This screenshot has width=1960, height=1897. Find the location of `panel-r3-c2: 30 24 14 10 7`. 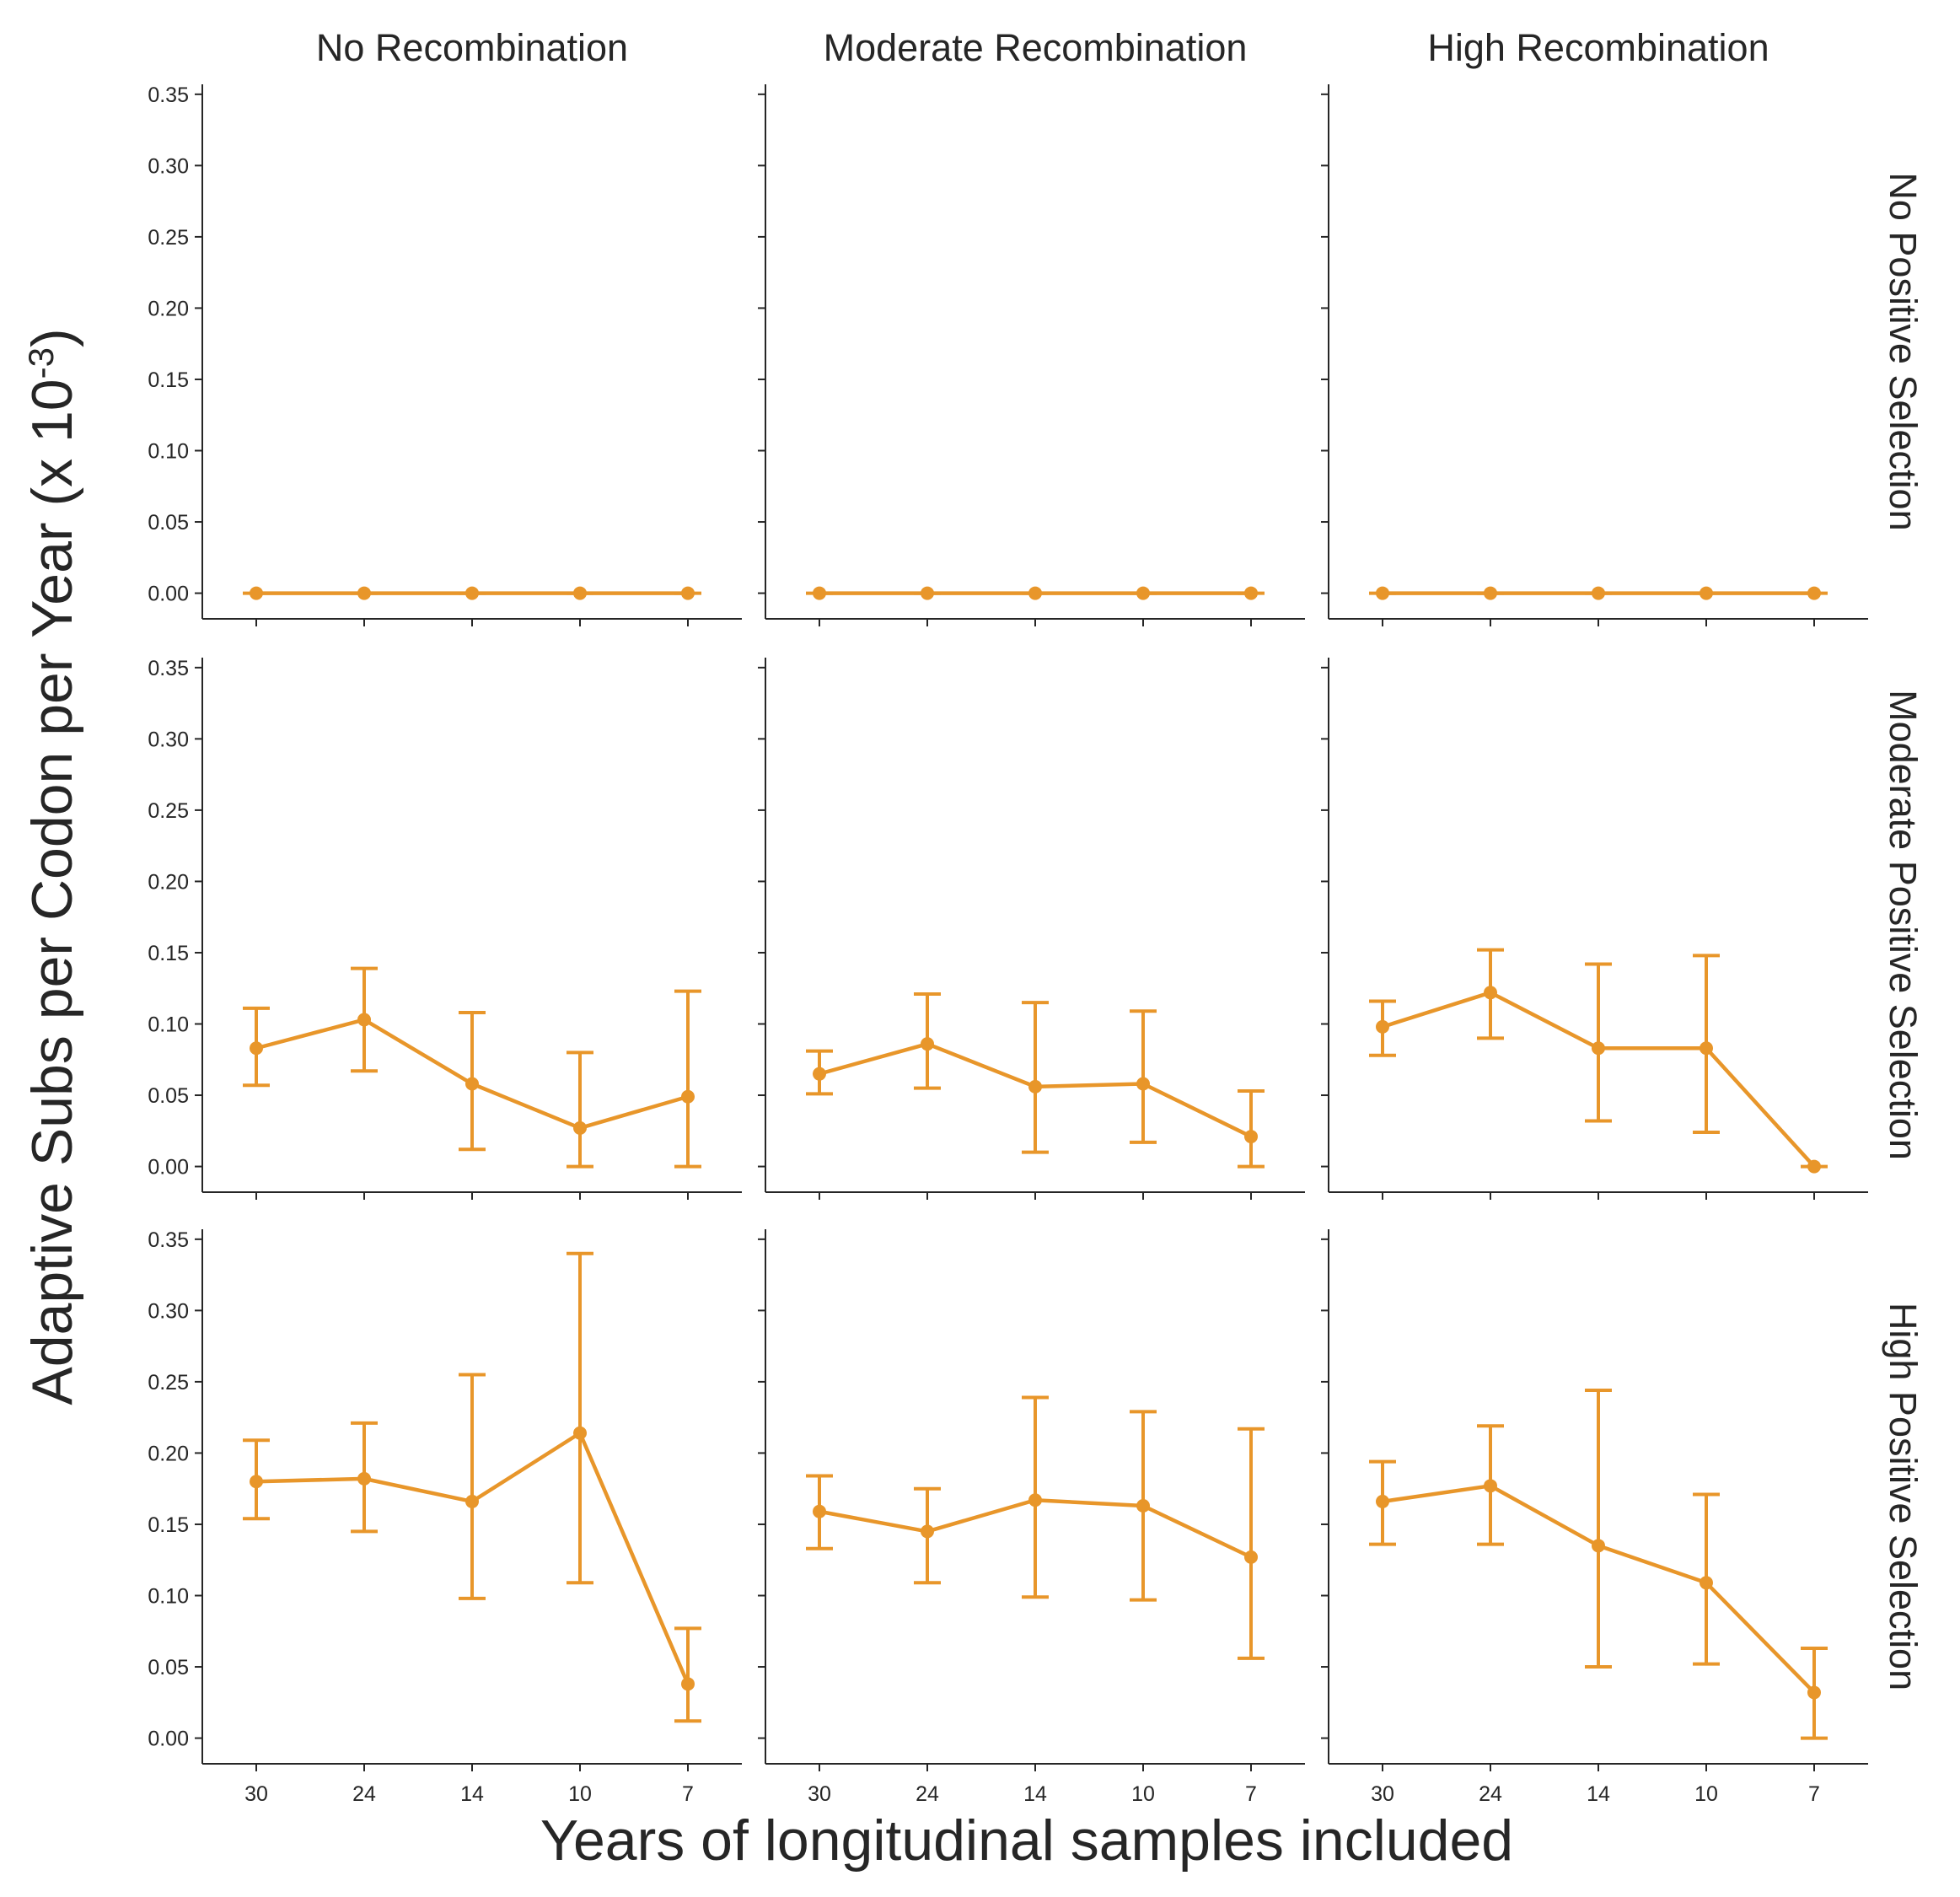

panel-r3-c2: 30 24 14 10 7 is located at coordinates (1031, 1517).